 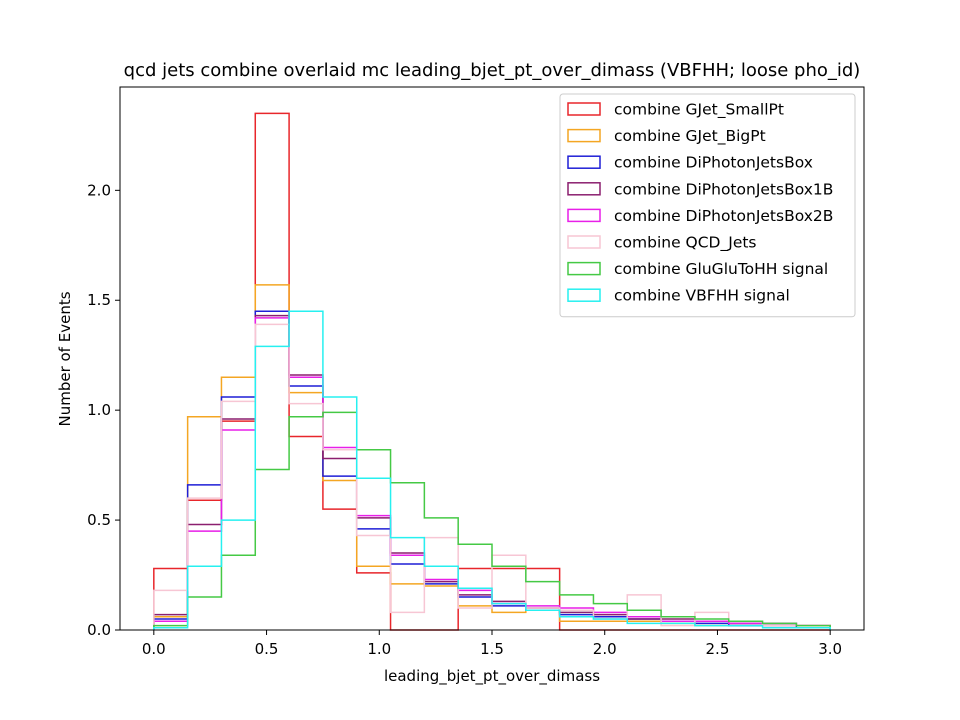 I want to click on x-tick-label: 0.5, so click(x=267, y=649).